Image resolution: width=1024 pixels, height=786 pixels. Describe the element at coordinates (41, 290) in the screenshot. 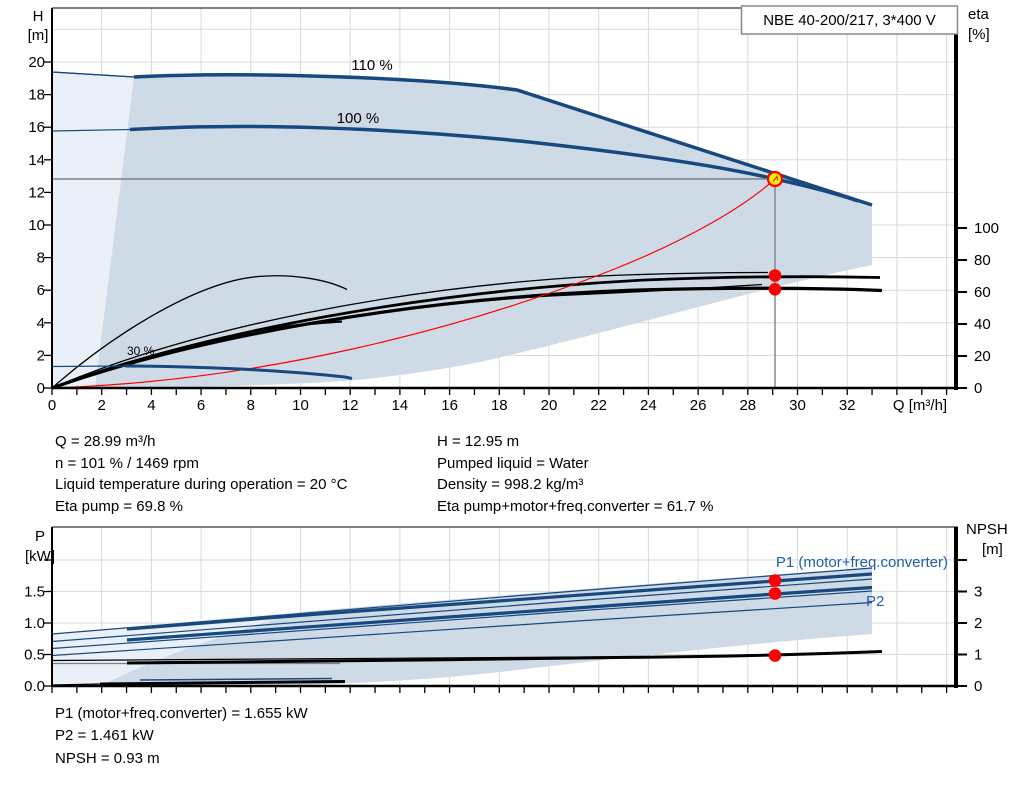

I see `h-tick-label: 6` at that location.